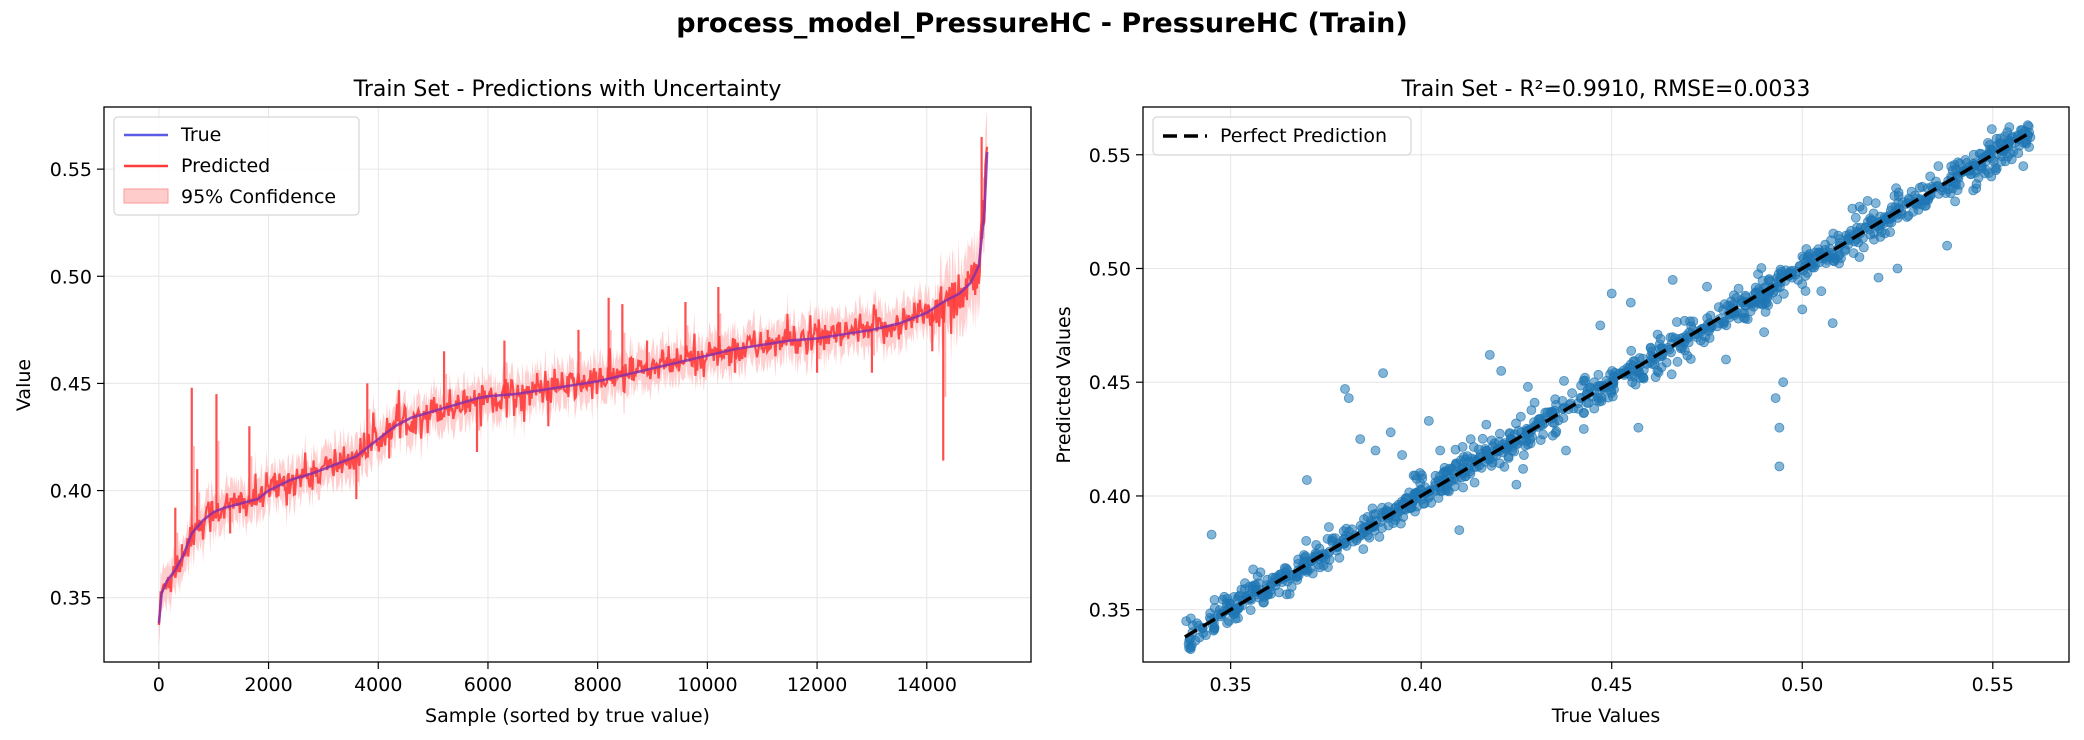 This screenshot has width=2084, height=740. I want to click on left-x-tick-label: 2000, so click(268, 685).